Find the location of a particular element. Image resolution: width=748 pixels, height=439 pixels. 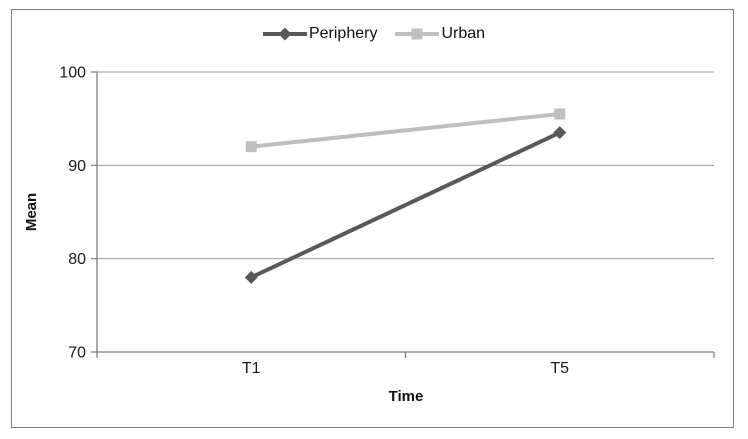

svg-text: T5 is located at coordinates (559, 368).